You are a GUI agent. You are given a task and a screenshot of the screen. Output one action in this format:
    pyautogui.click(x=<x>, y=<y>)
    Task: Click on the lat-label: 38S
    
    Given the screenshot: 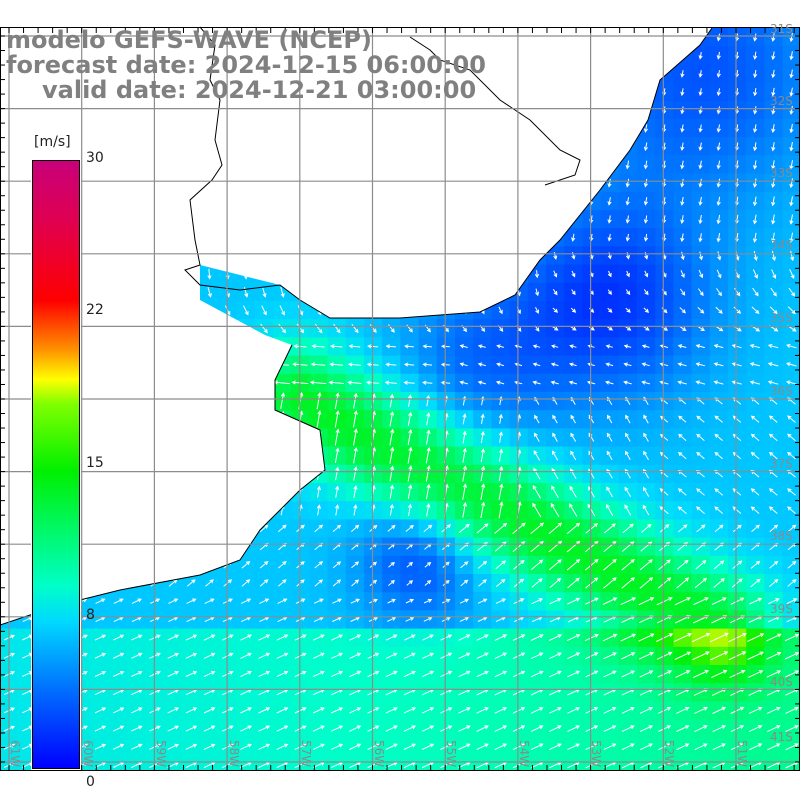 What is the action you would take?
    pyautogui.click(x=781, y=536)
    